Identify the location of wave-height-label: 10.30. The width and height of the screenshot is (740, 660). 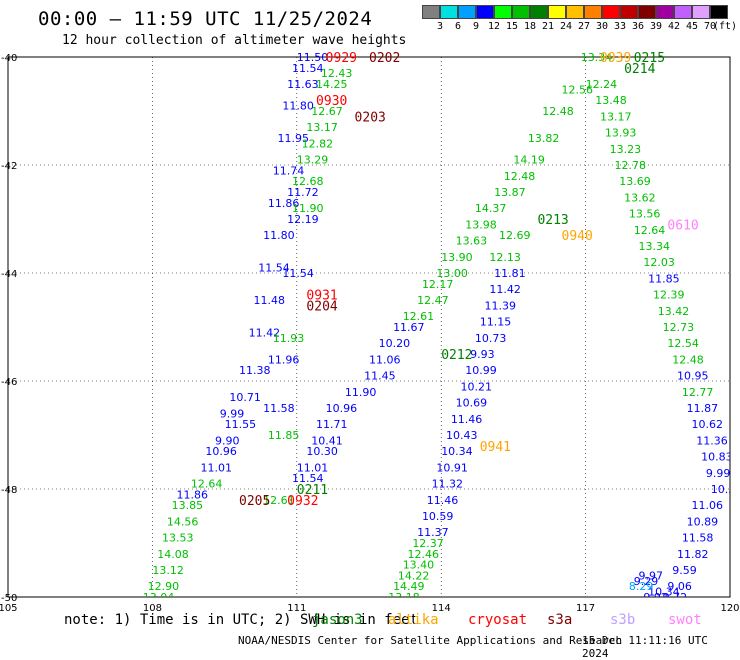
(725, 489).